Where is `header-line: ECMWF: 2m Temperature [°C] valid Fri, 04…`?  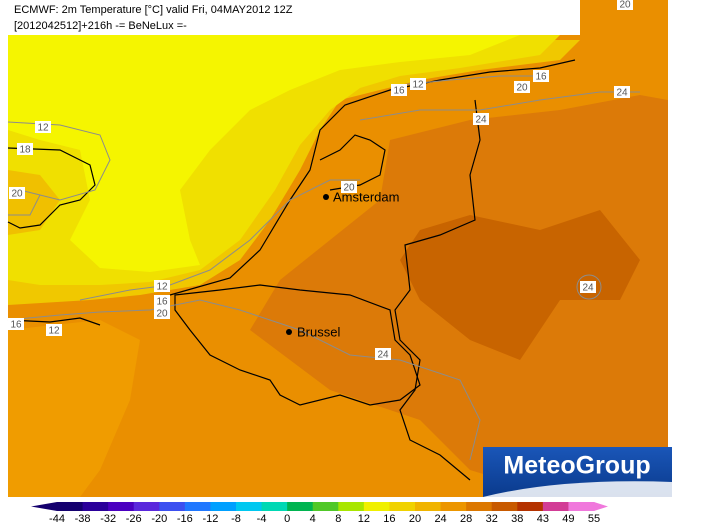 header-line: ECMWF: 2m Temperature [°C] valid Fri, 04… is located at coordinates (153, 10).